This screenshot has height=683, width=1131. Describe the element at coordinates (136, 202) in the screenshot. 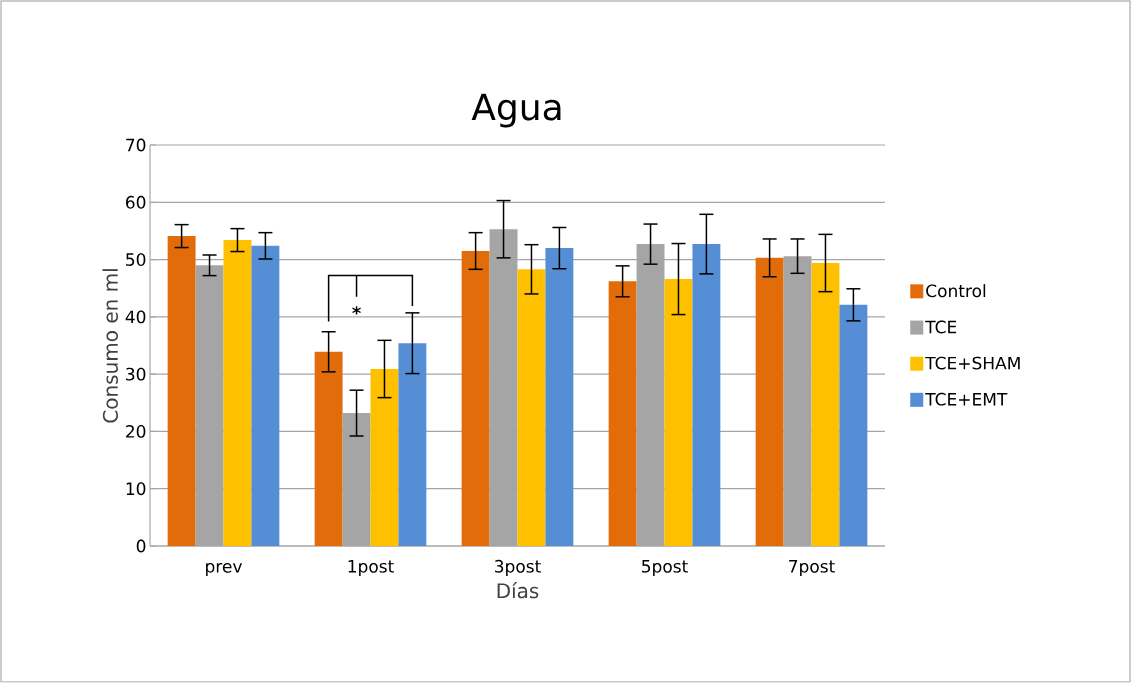

I see `y-tick-label: 60` at that location.